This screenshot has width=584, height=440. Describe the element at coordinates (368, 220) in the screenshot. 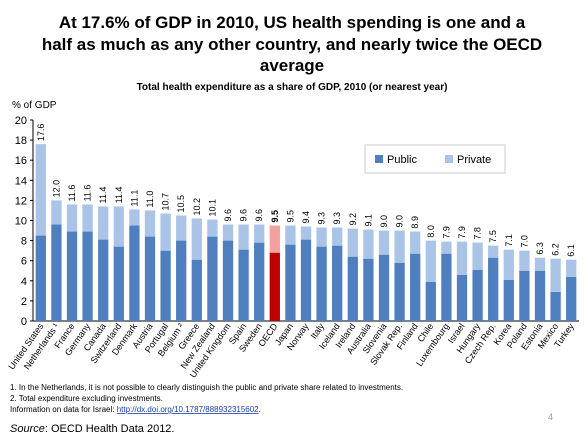

I see `data-label: 9.1` at that location.